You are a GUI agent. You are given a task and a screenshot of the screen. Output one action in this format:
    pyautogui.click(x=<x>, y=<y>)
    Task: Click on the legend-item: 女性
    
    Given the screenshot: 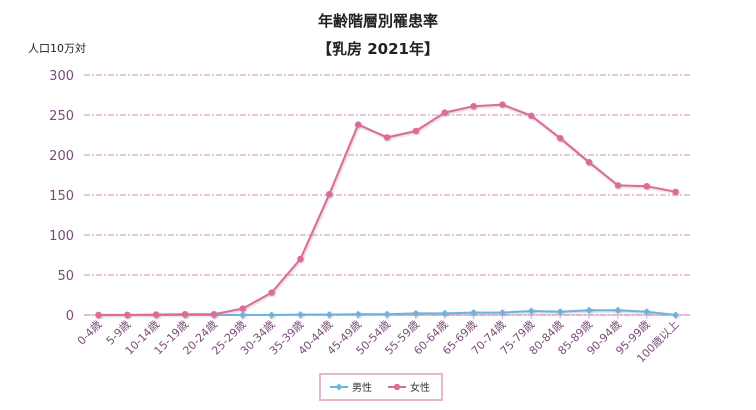 What is the action you would take?
    pyautogui.click(x=409, y=387)
    